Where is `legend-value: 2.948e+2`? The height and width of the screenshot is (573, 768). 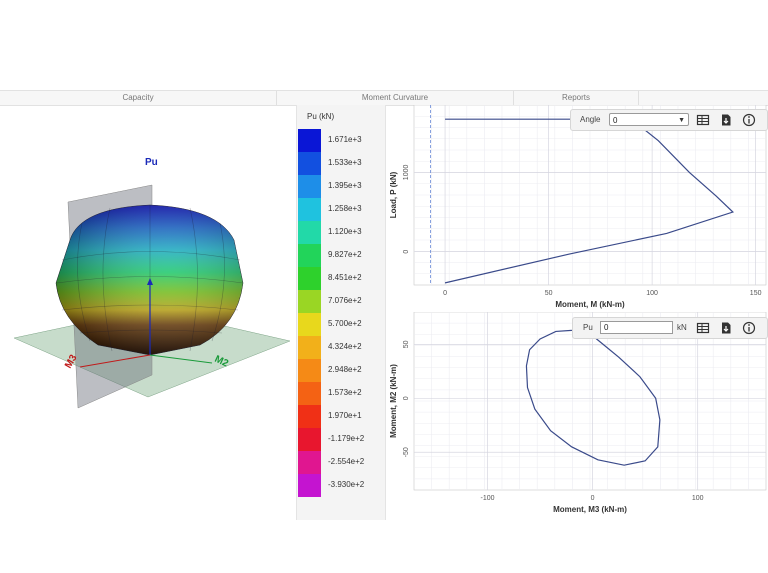
legend-value: 2.948e+2 is located at coordinates (345, 369).